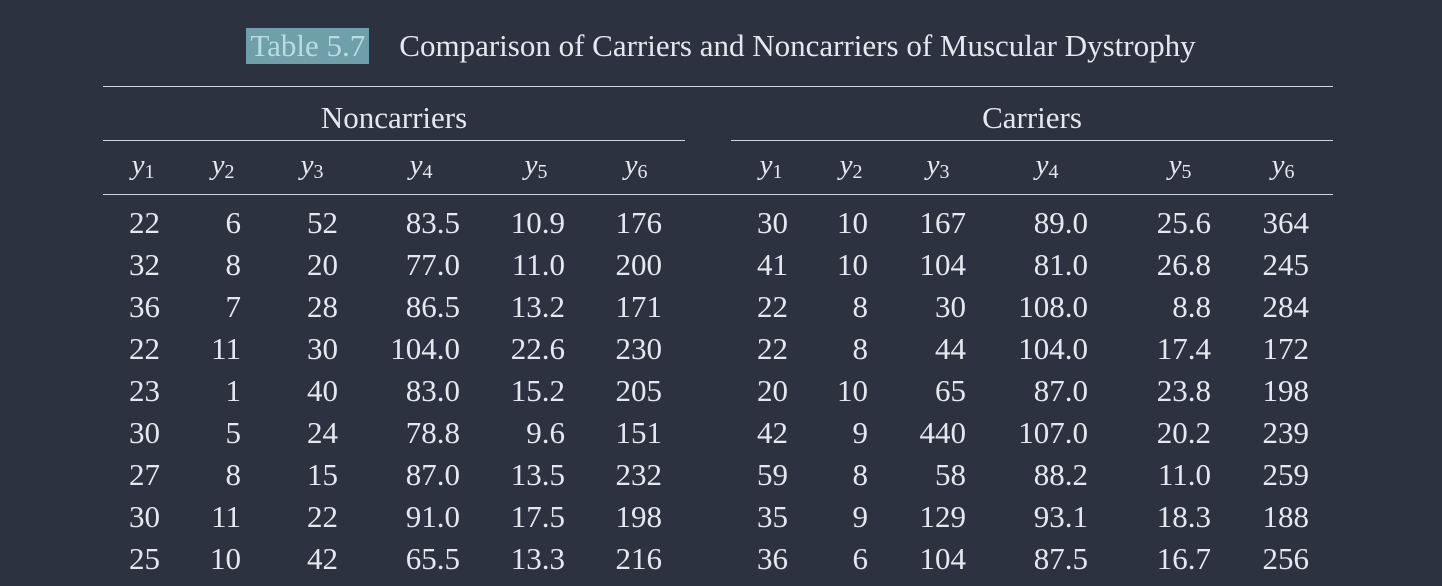  I want to click on table-row: 23 1 40 83.0 15.2 205 20 10 65 87.0 23.8 198, so click(721, 391).